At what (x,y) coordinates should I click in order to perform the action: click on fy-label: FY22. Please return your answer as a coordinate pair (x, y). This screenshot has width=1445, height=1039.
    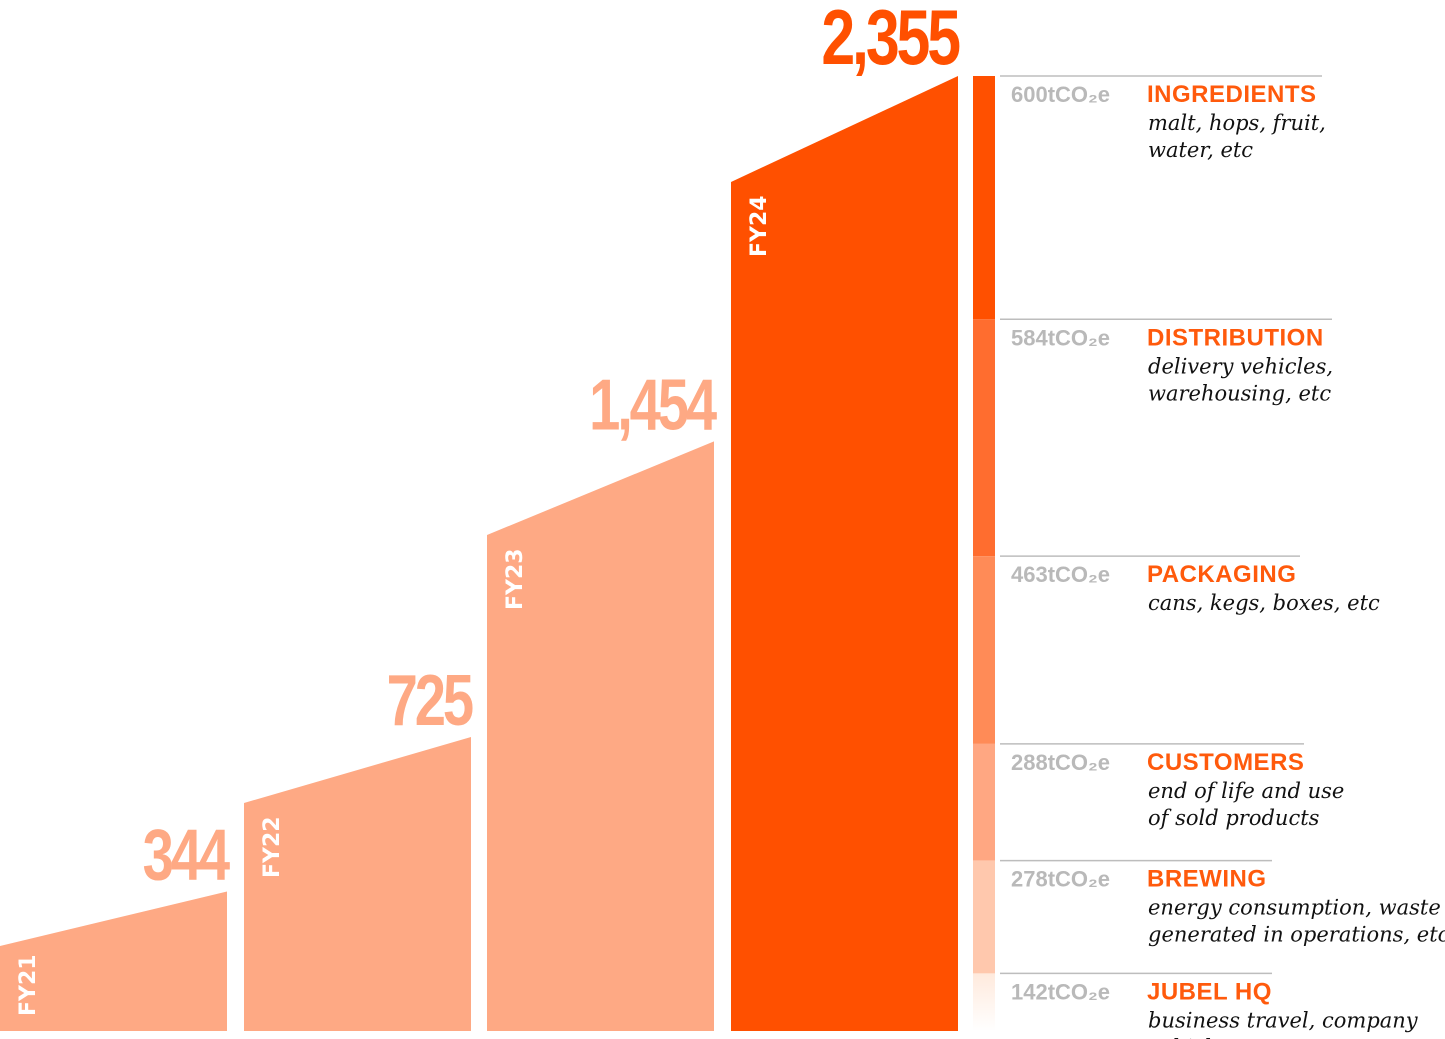
    Looking at the image, I should click on (272, 847).